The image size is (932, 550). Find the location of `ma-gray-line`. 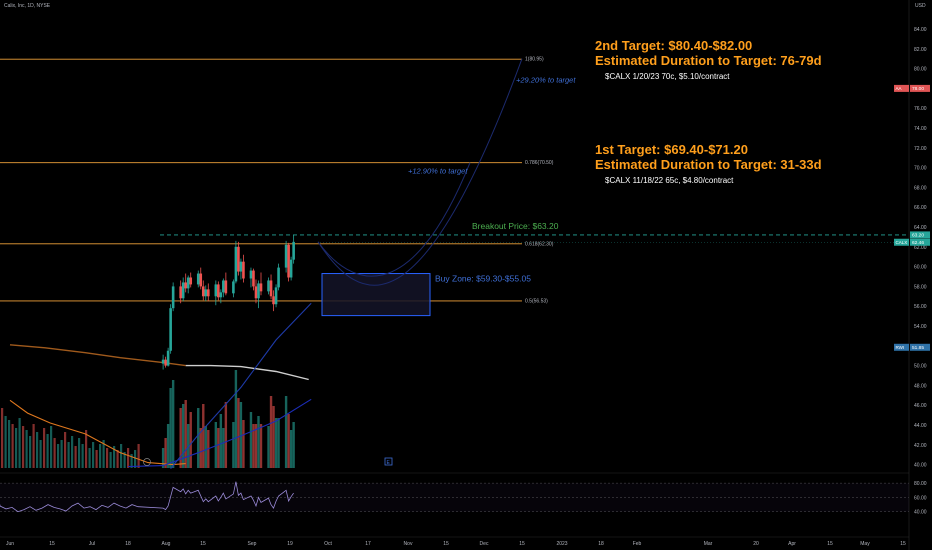

ma-gray-line is located at coordinates (247, 372).